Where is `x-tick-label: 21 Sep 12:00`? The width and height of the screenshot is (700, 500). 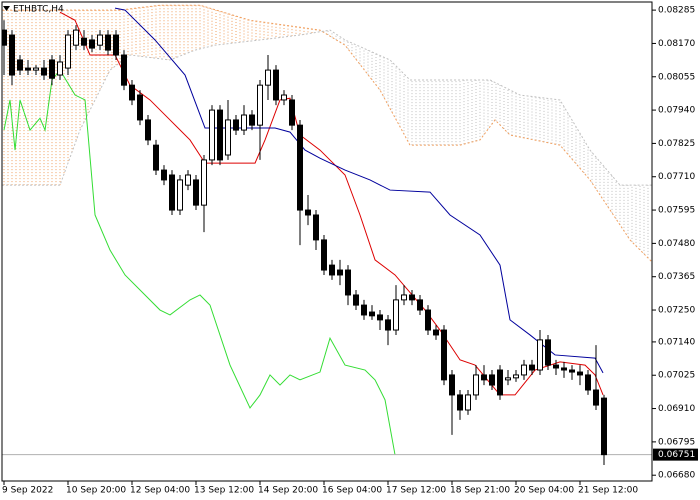
x-tick-label: 21 Sep 12:00 is located at coordinates (608, 491).